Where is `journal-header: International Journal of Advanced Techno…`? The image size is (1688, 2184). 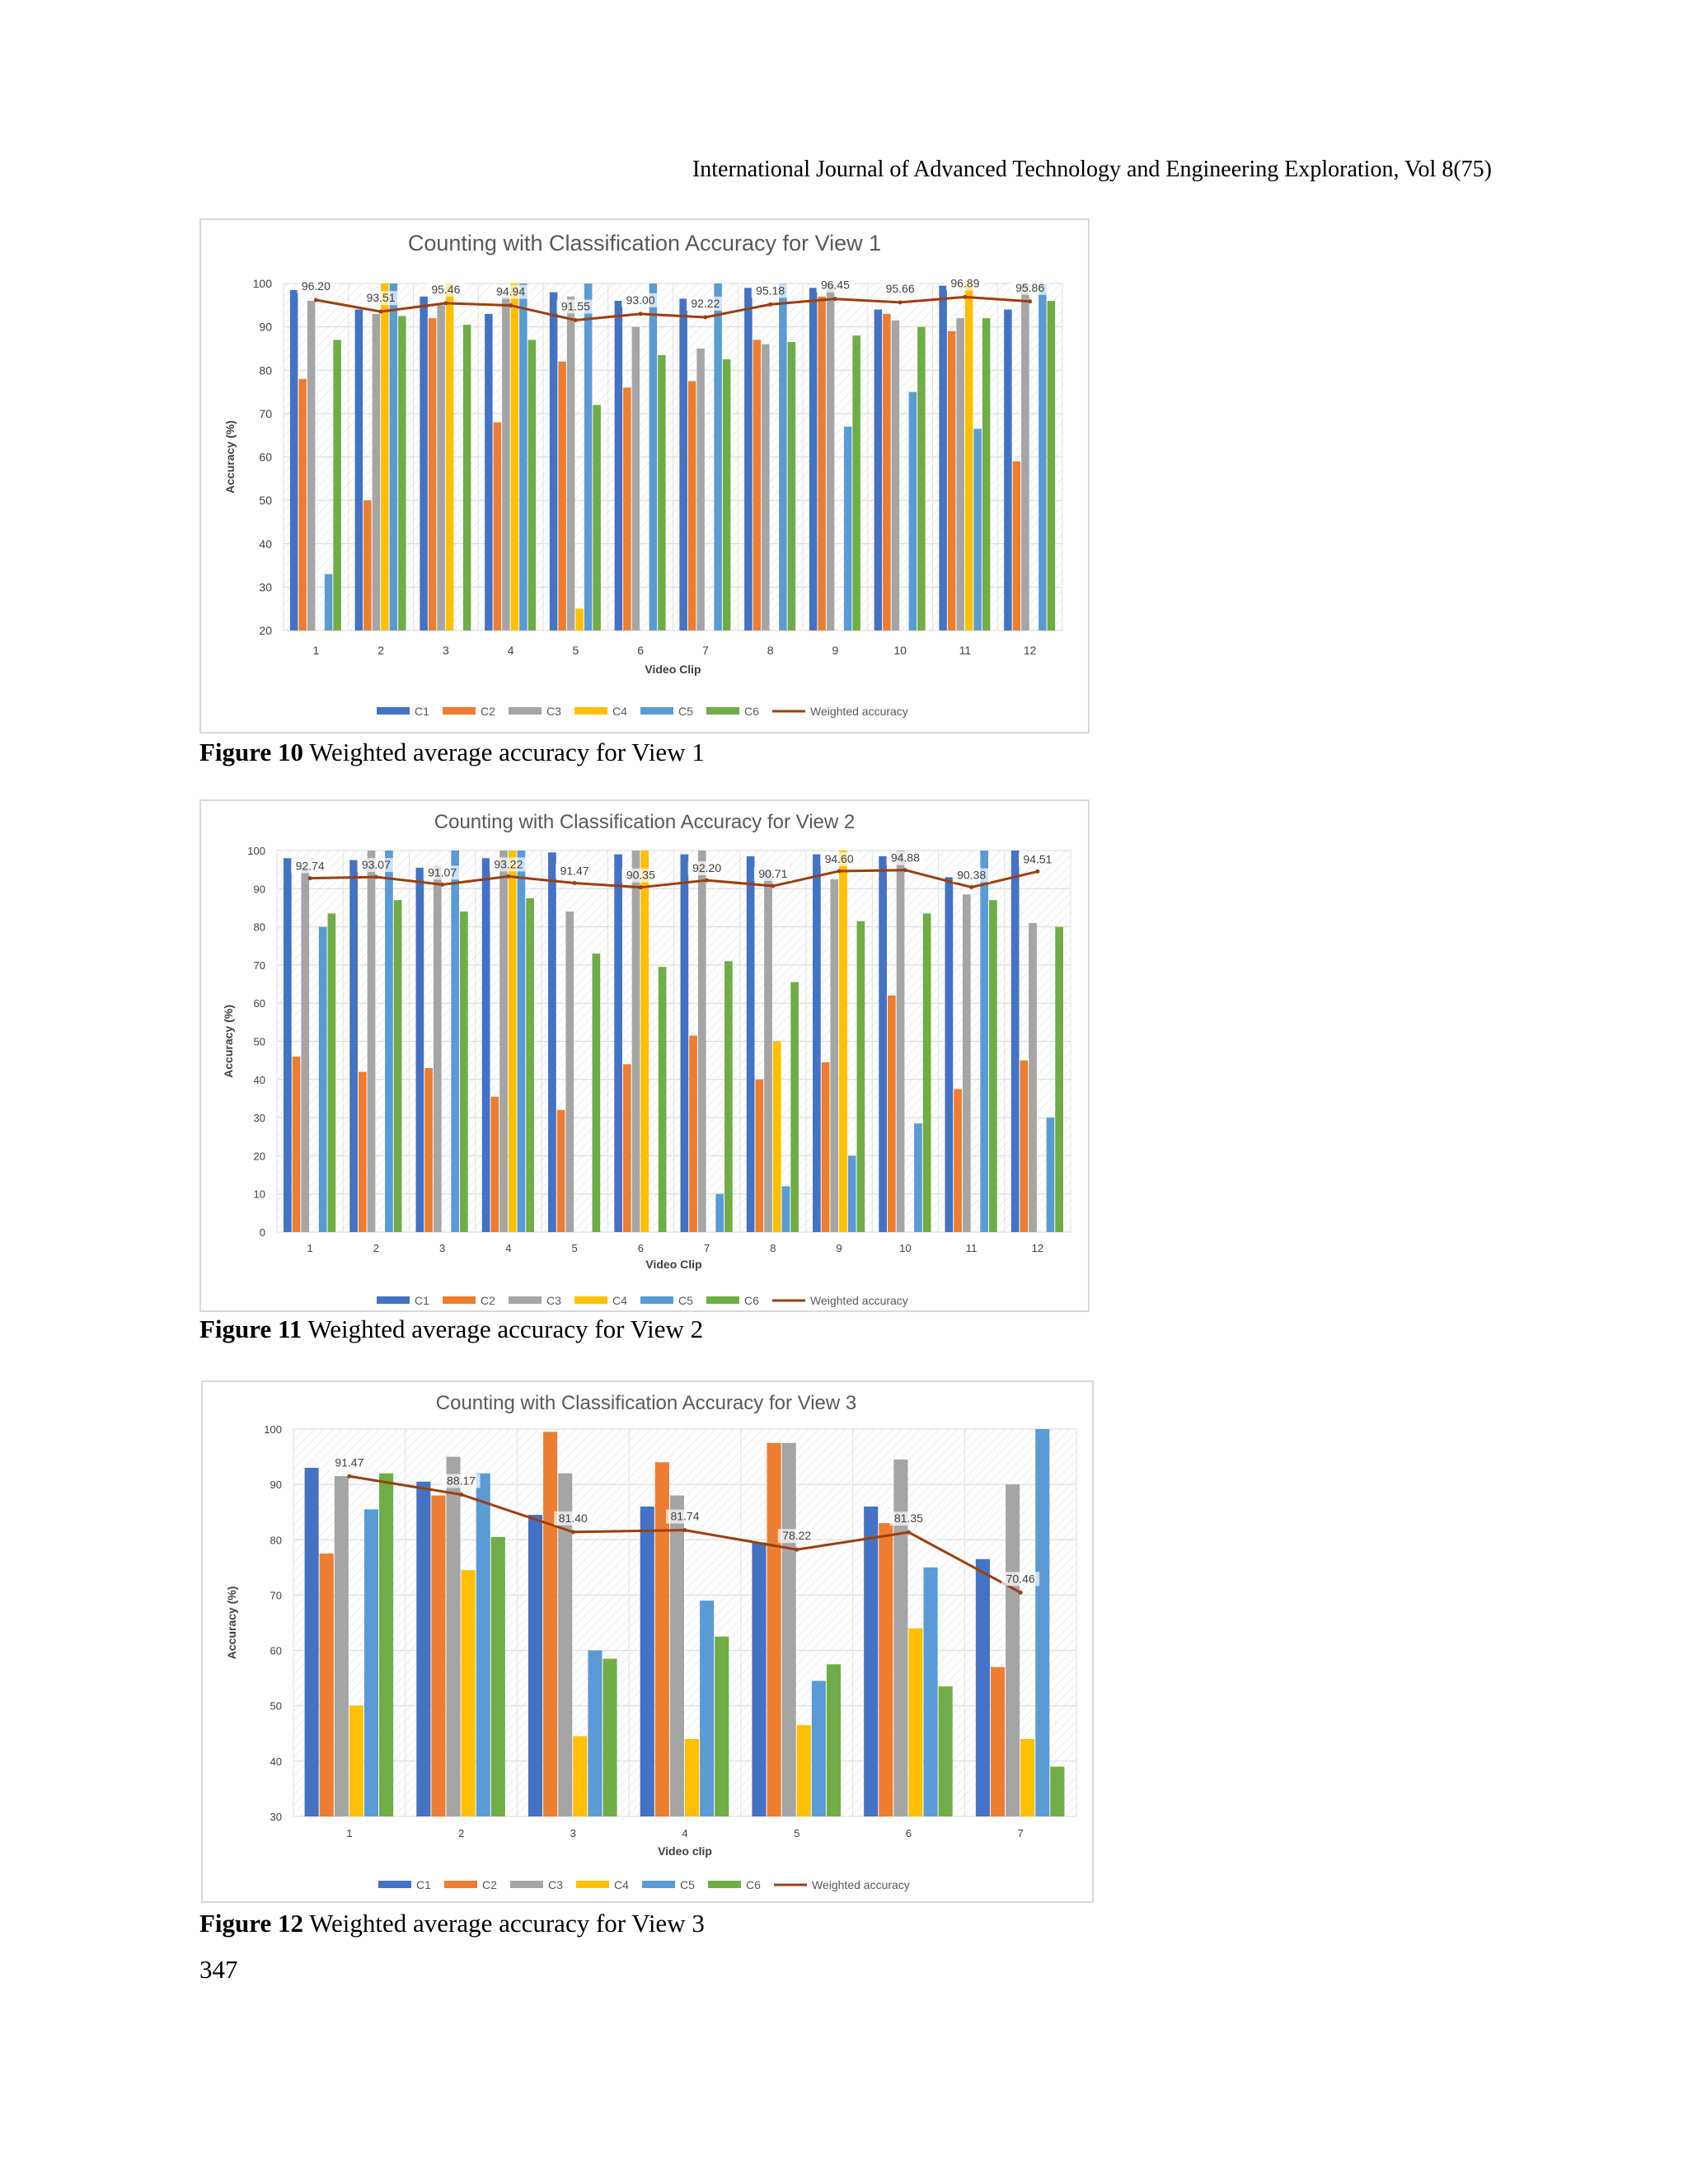 journal-header: International Journal of Advanced Techno… is located at coordinates (1092, 169).